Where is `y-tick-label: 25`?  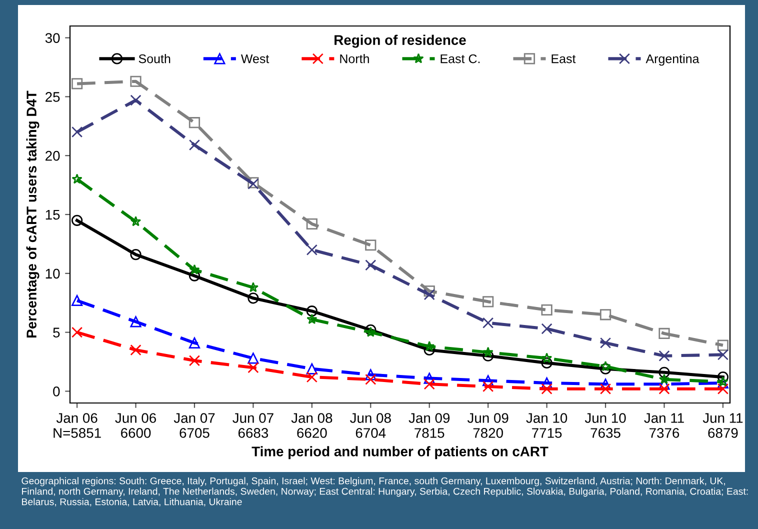
y-tick-label: 25 is located at coordinates (53, 97).